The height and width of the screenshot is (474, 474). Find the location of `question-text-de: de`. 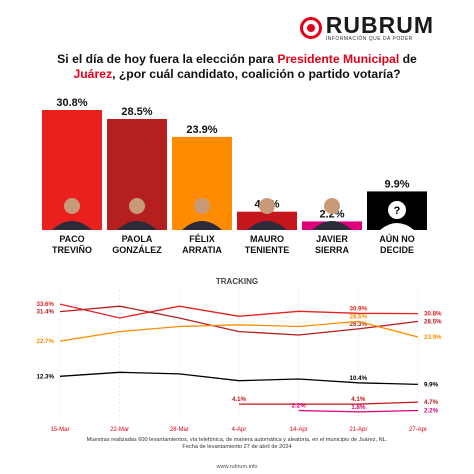

question-text-de: de is located at coordinates (408, 59).